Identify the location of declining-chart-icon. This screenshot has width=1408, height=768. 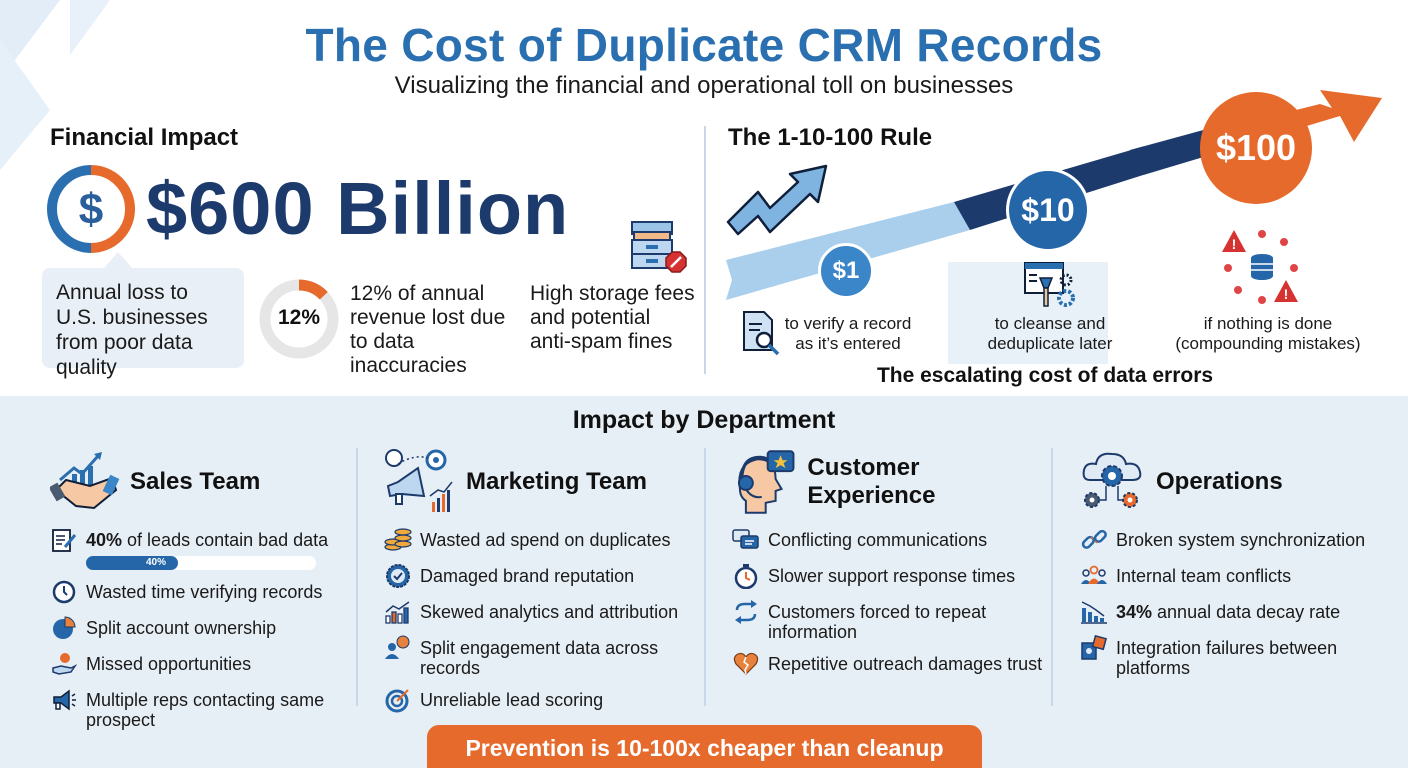
(1094, 612).